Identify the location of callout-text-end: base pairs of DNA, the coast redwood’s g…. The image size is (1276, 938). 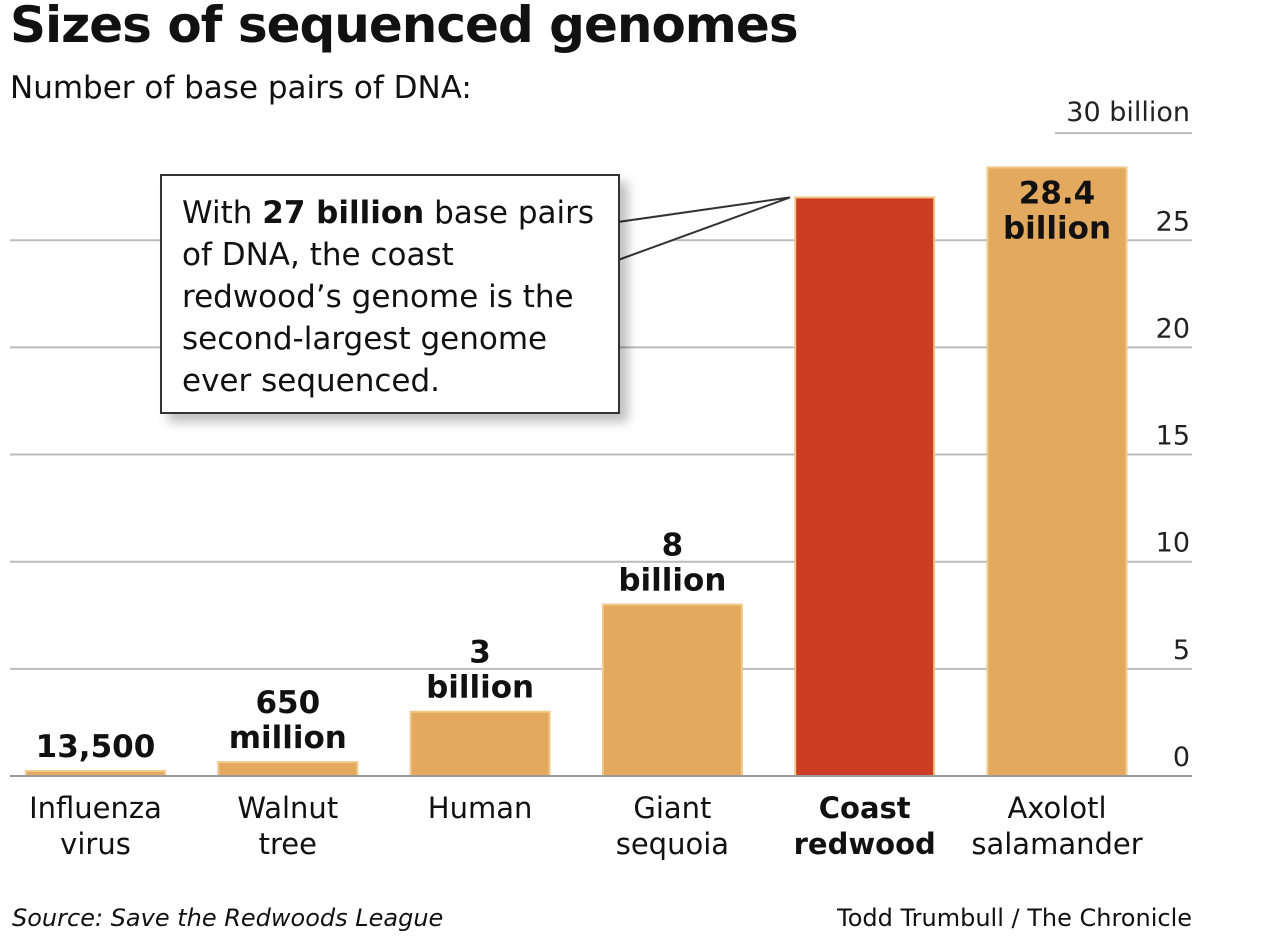
(388, 297).